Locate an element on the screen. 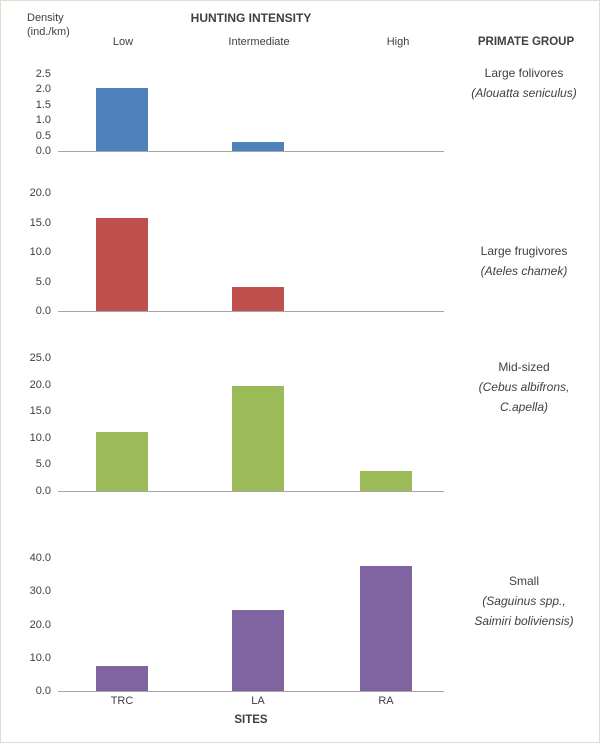 The height and width of the screenshot is (743, 600). group-name: Large frugivores is located at coordinates (524, 251).